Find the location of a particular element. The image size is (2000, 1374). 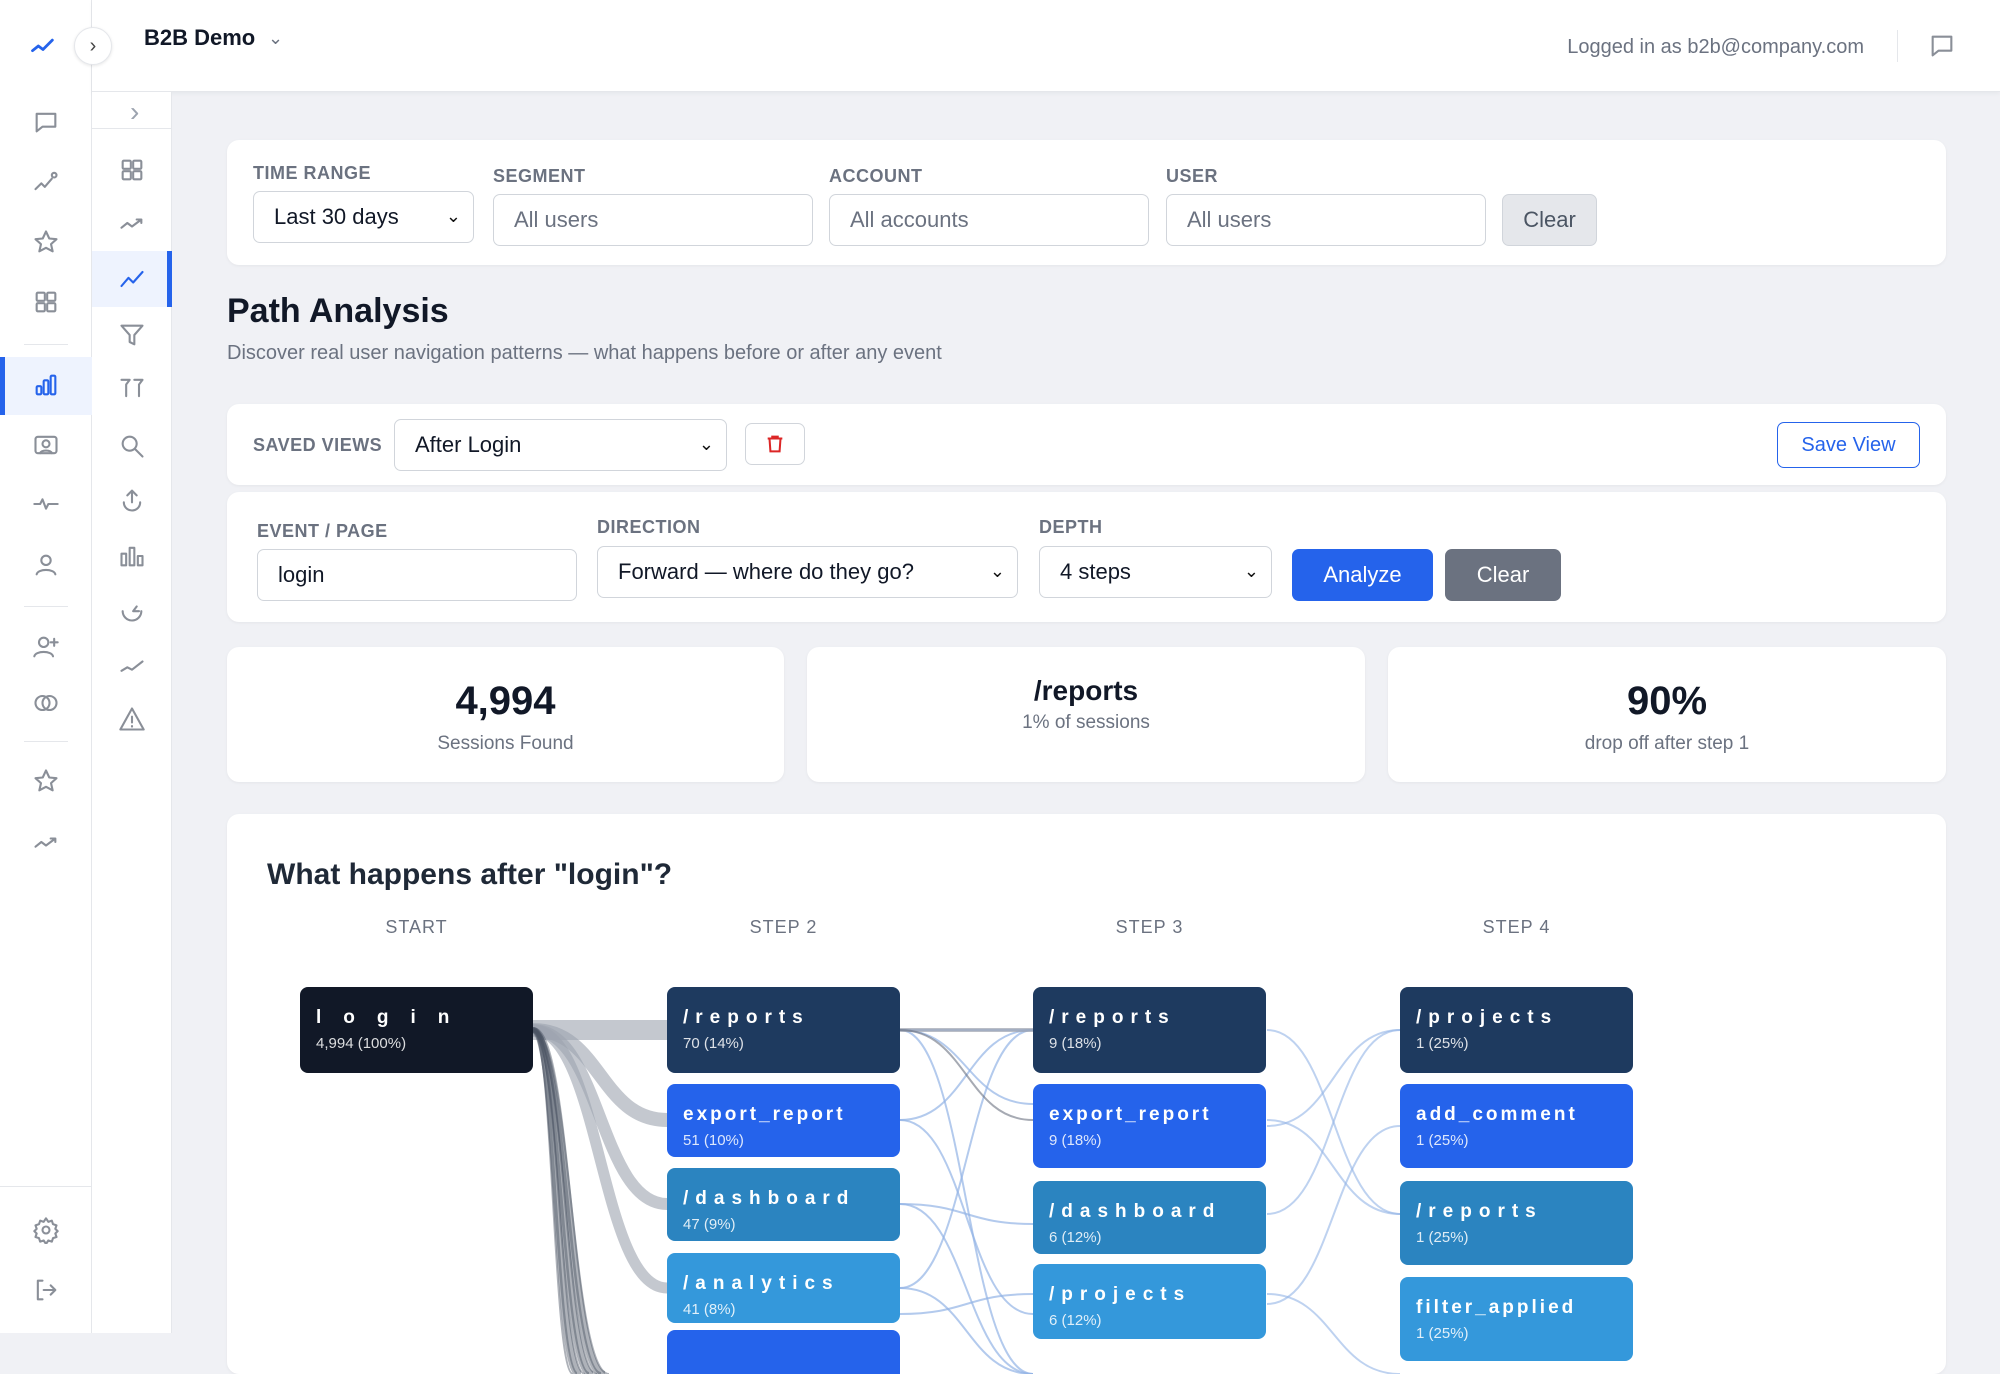

depth-select: 4 steps ⌄ is located at coordinates (1155, 572).